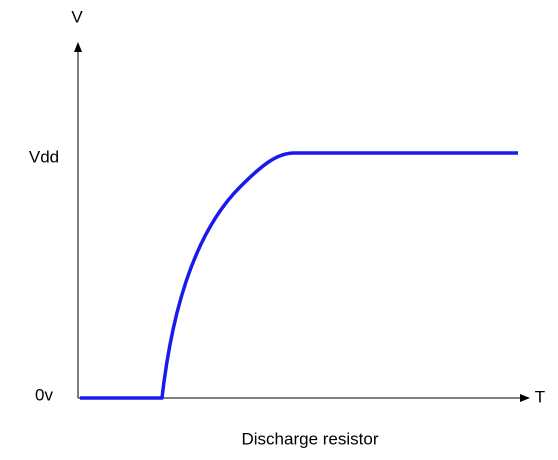 This screenshot has height=460, width=558. What do you see at coordinates (525, 398) in the screenshot?
I see `x-axis-arrow` at bounding box center [525, 398].